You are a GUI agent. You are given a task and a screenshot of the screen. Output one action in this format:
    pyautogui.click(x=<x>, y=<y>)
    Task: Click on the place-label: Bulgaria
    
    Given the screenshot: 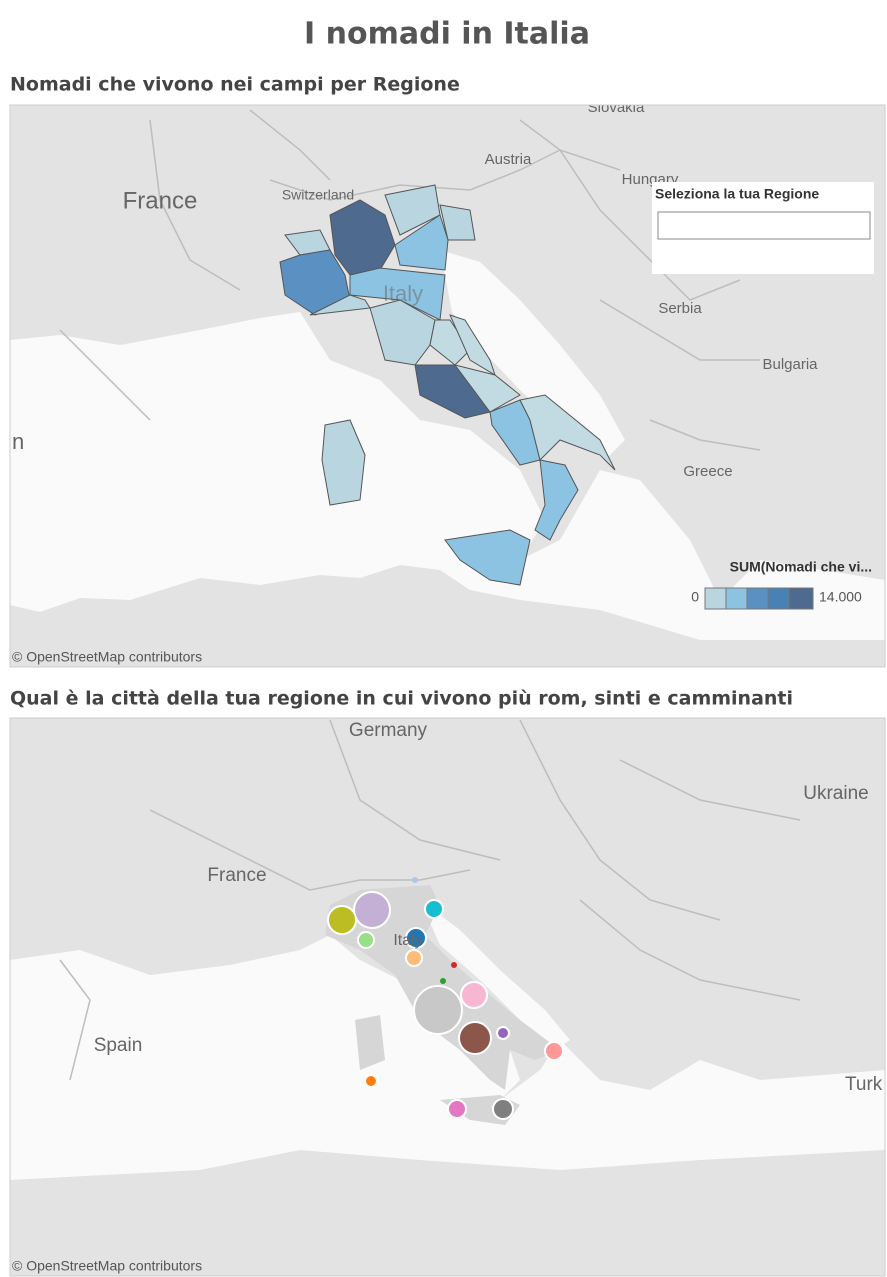 What is the action you would take?
    pyautogui.click(x=790, y=364)
    